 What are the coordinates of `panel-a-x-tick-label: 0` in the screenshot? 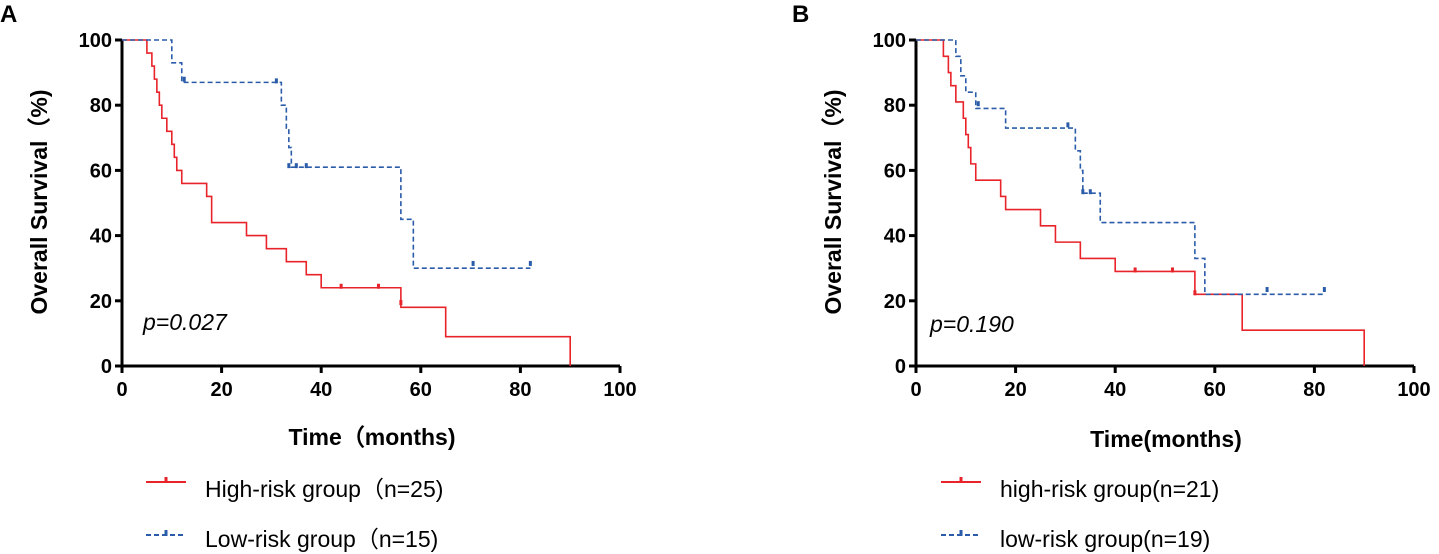 It's located at (121, 390).